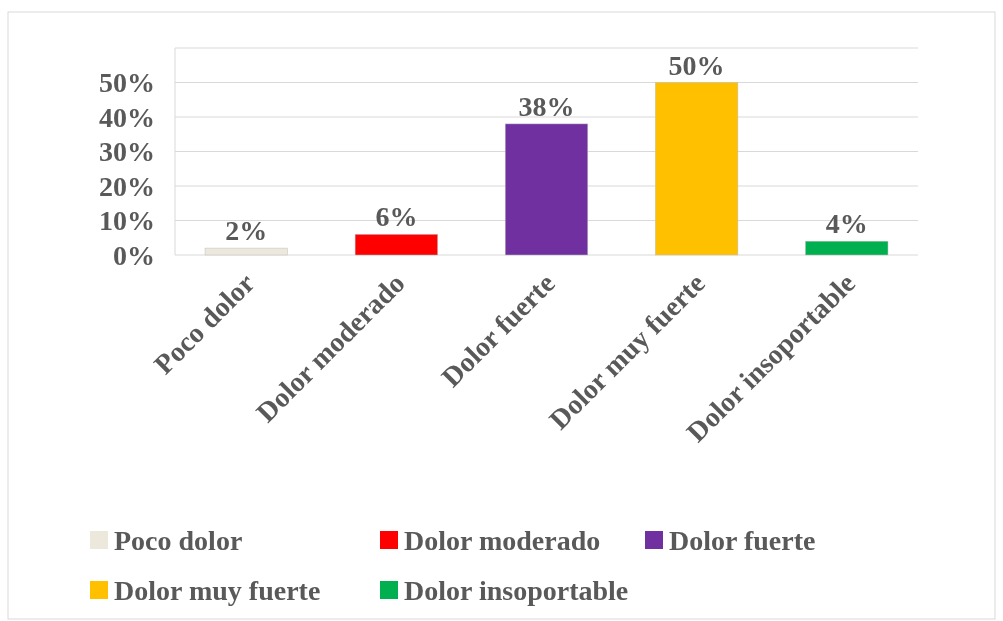 The height and width of the screenshot is (621, 1003). What do you see at coordinates (217, 590) in the screenshot?
I see `legend-label: Dolor muy fuerte` at bounding box center [217, 590].